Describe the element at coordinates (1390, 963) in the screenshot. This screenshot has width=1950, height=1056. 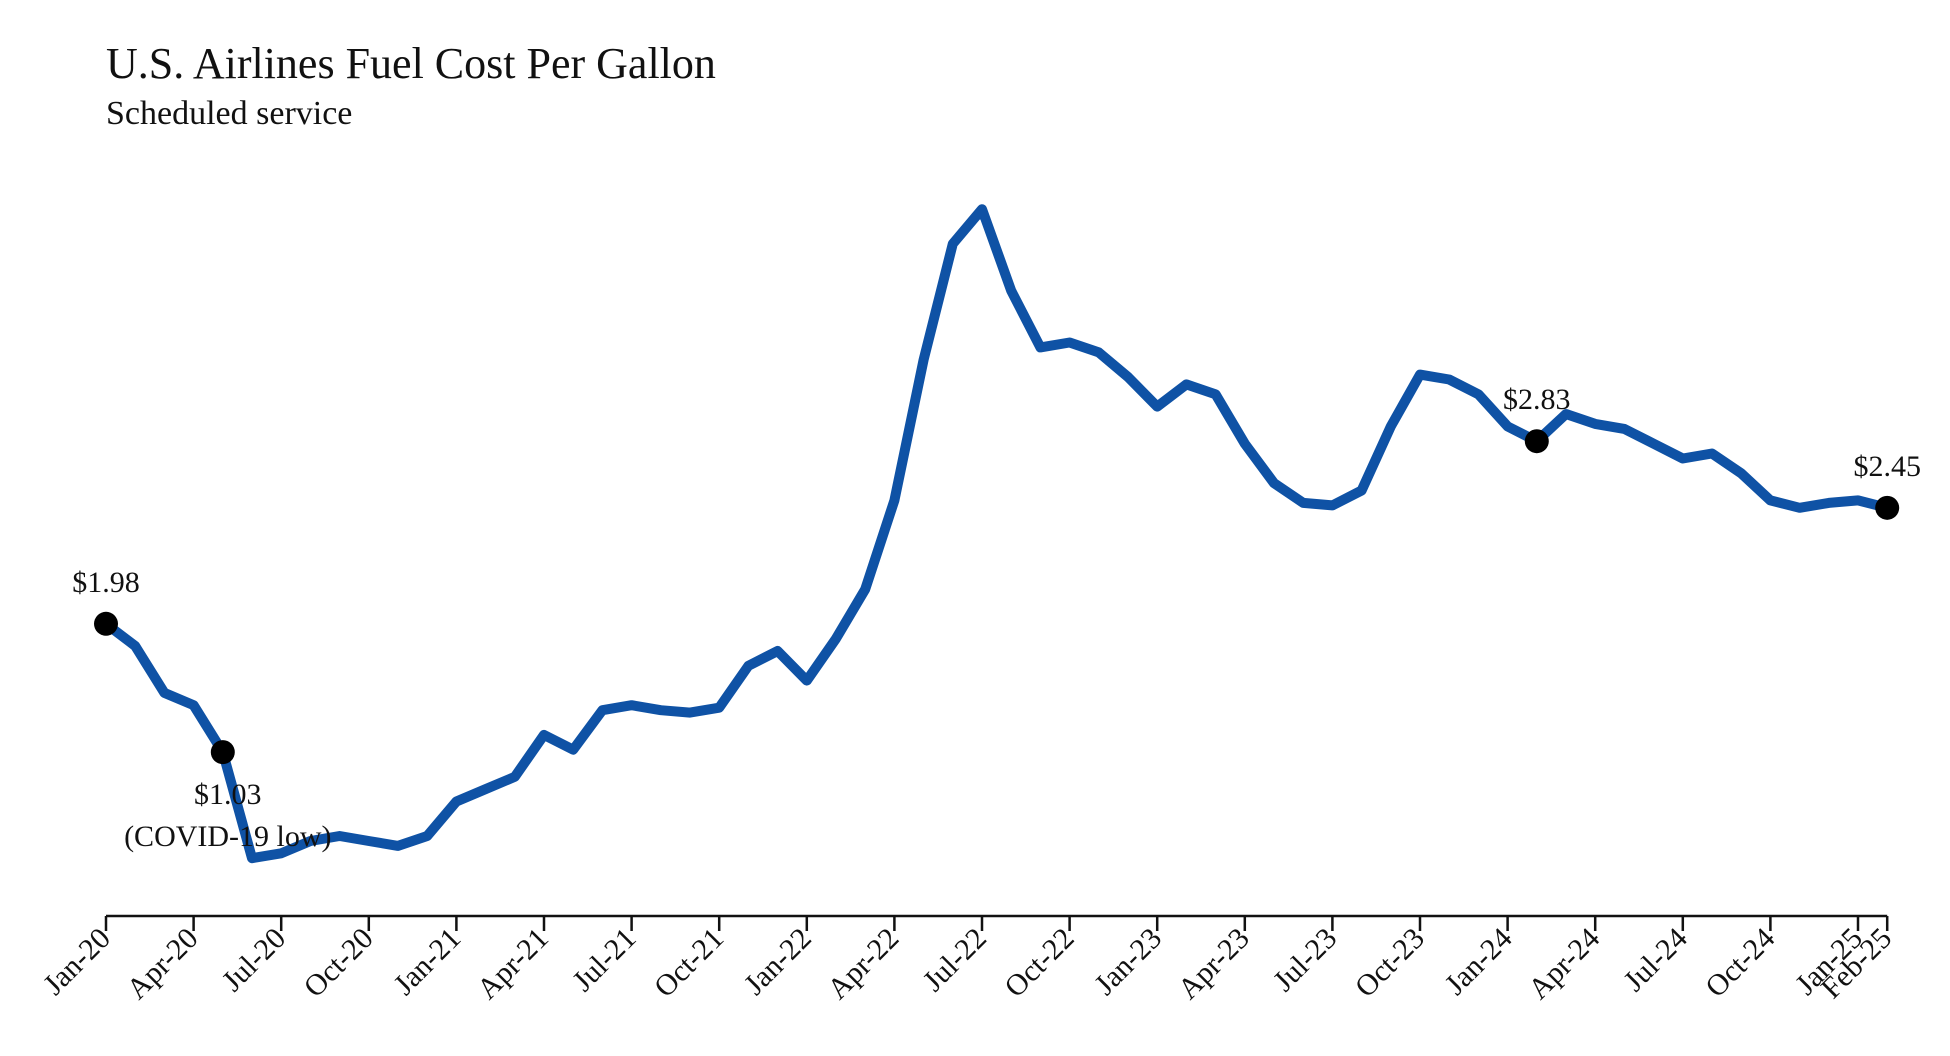
I see `x-tick-label: Oct-23` at that location.